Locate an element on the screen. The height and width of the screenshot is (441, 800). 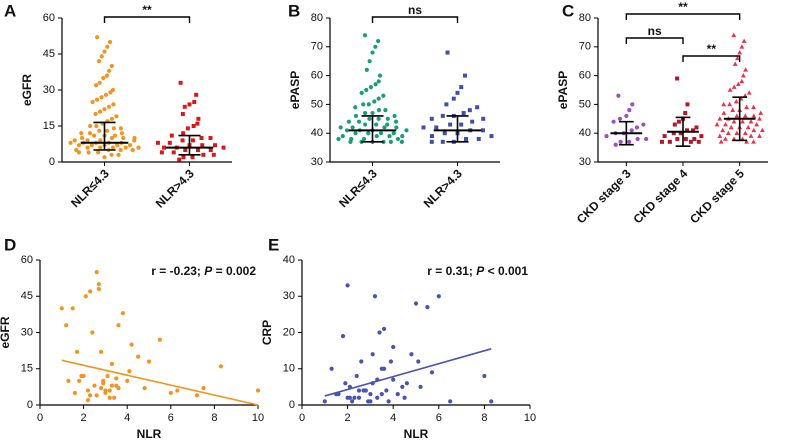
x-tick-label: 6 is located at coordinates (439, 418).